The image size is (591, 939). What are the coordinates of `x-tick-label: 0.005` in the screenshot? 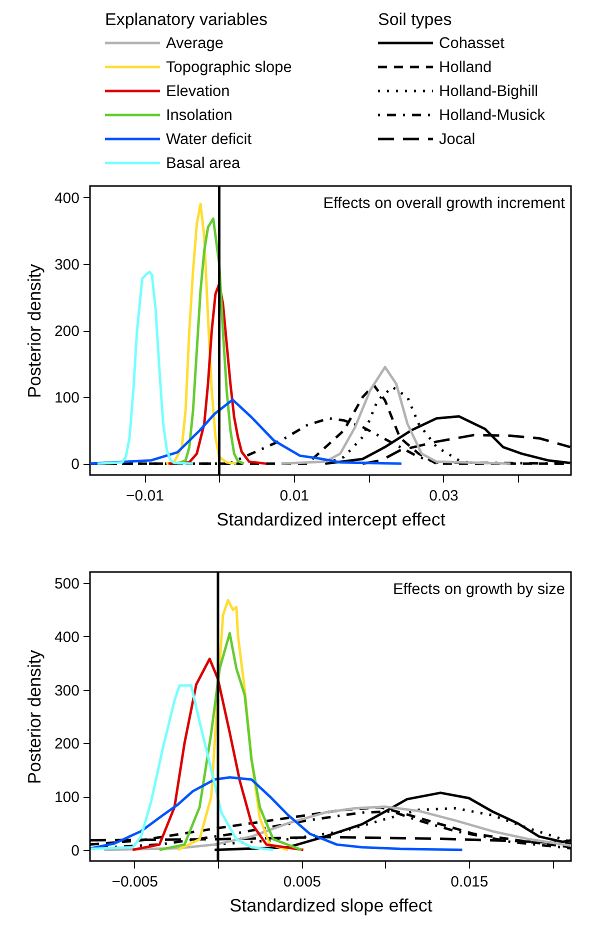 It's located at (302, 882).